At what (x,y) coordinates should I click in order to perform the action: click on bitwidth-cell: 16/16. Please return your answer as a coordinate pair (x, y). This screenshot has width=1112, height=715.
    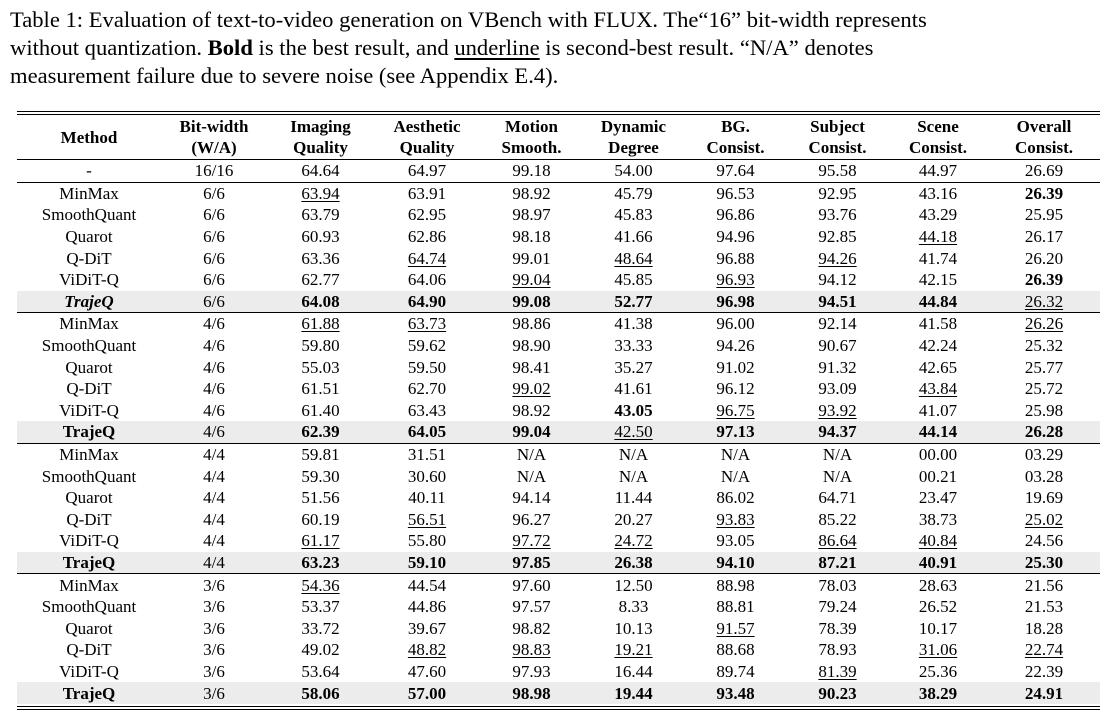
    Looking at the image, I should click on (214, 171).